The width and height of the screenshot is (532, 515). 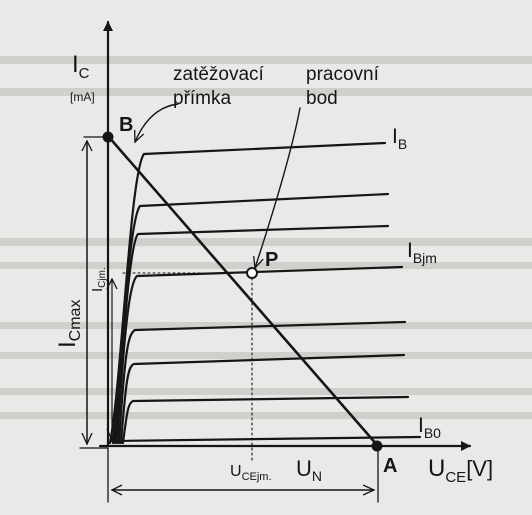 I want to click on curve-ib0-label: IB0, so click(x=429, y=427).